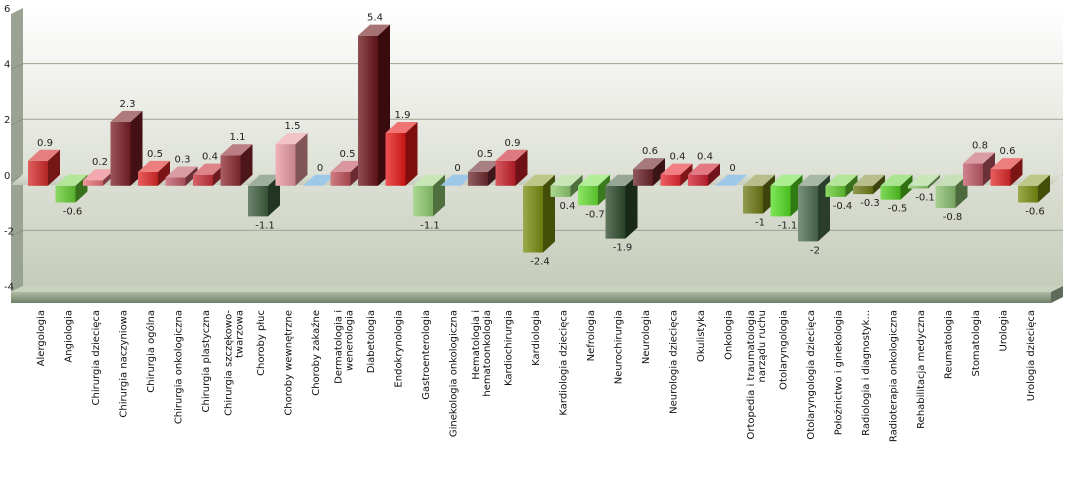 The width and height of the screenshot is (1071, 477). What do you see at coordinates (509, 348) in the screenshot?
I see `category-label: Kardiochirurgia` at bounding box center [509, 348].